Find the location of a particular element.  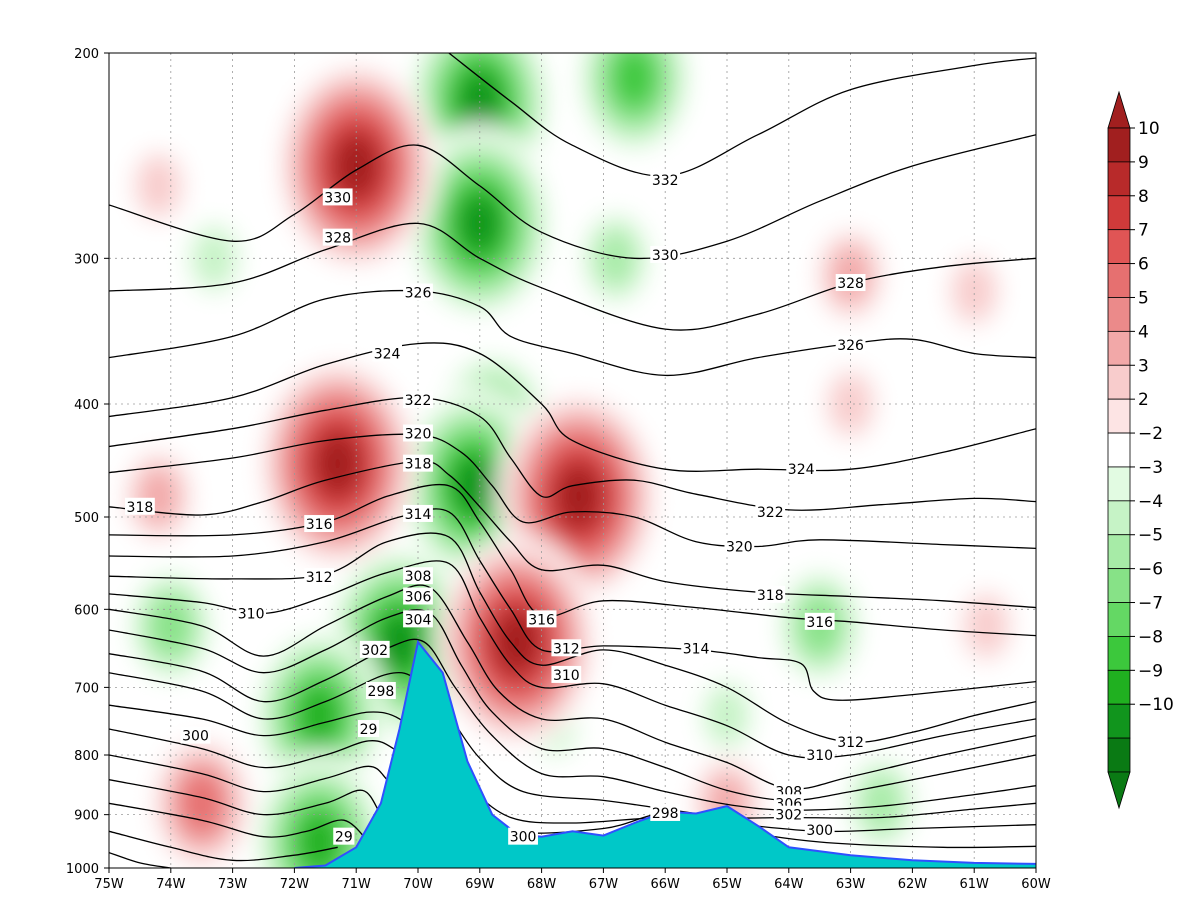

y-tick-label: 300 is located at coordinates (86, 259).